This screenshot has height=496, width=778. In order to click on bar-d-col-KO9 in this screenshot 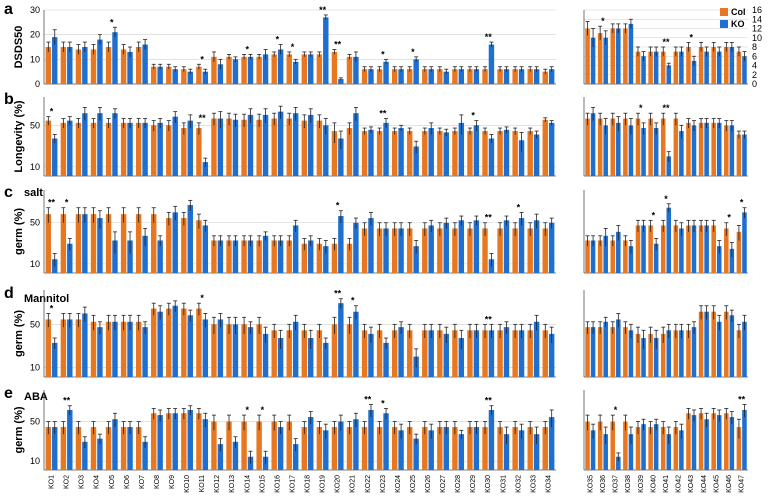, I will do `click(169, 342)`.